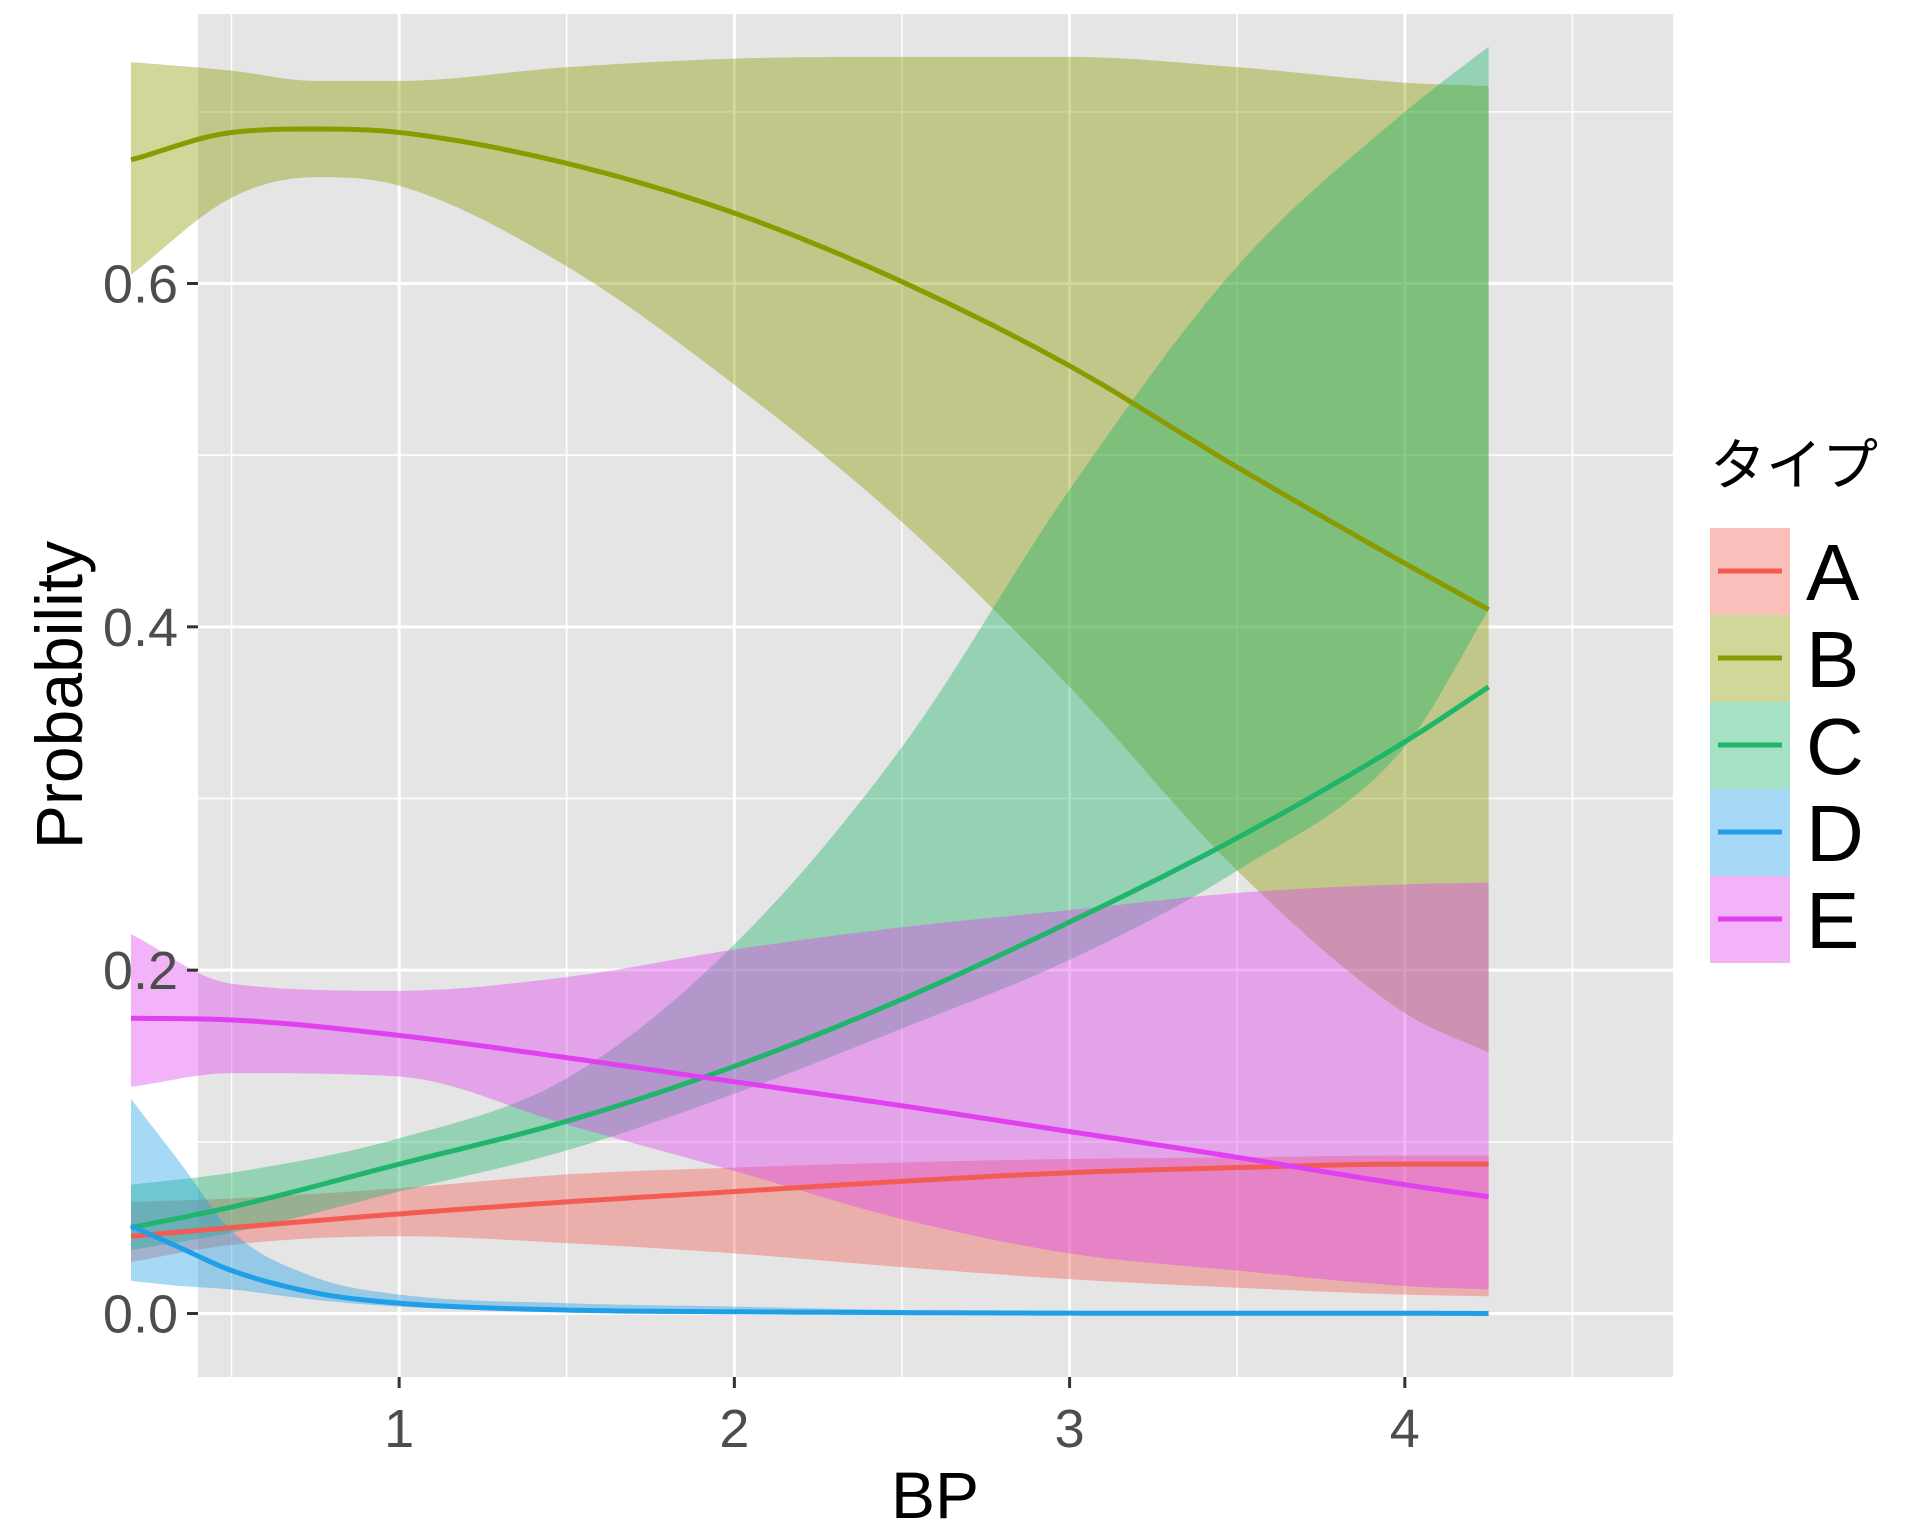 This screenshot has height=1536, width=1920. What do you see at coordinates (140, 285) in the screenshot?
I see `y-tick-label: 0.6` at bounding box center [140, 285].